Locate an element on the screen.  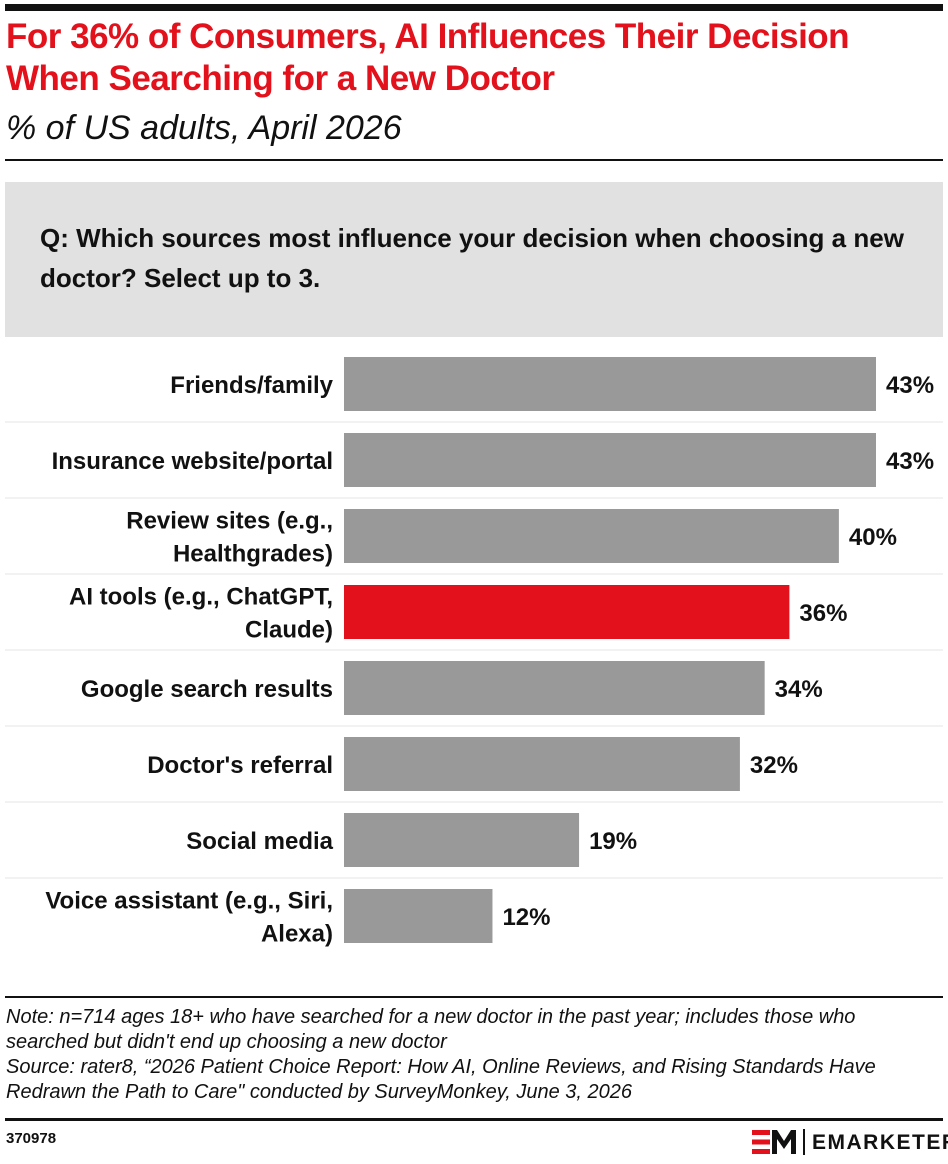
chart-subtitle: % of US adults, April 2026 is located at coordinates (204, 128).